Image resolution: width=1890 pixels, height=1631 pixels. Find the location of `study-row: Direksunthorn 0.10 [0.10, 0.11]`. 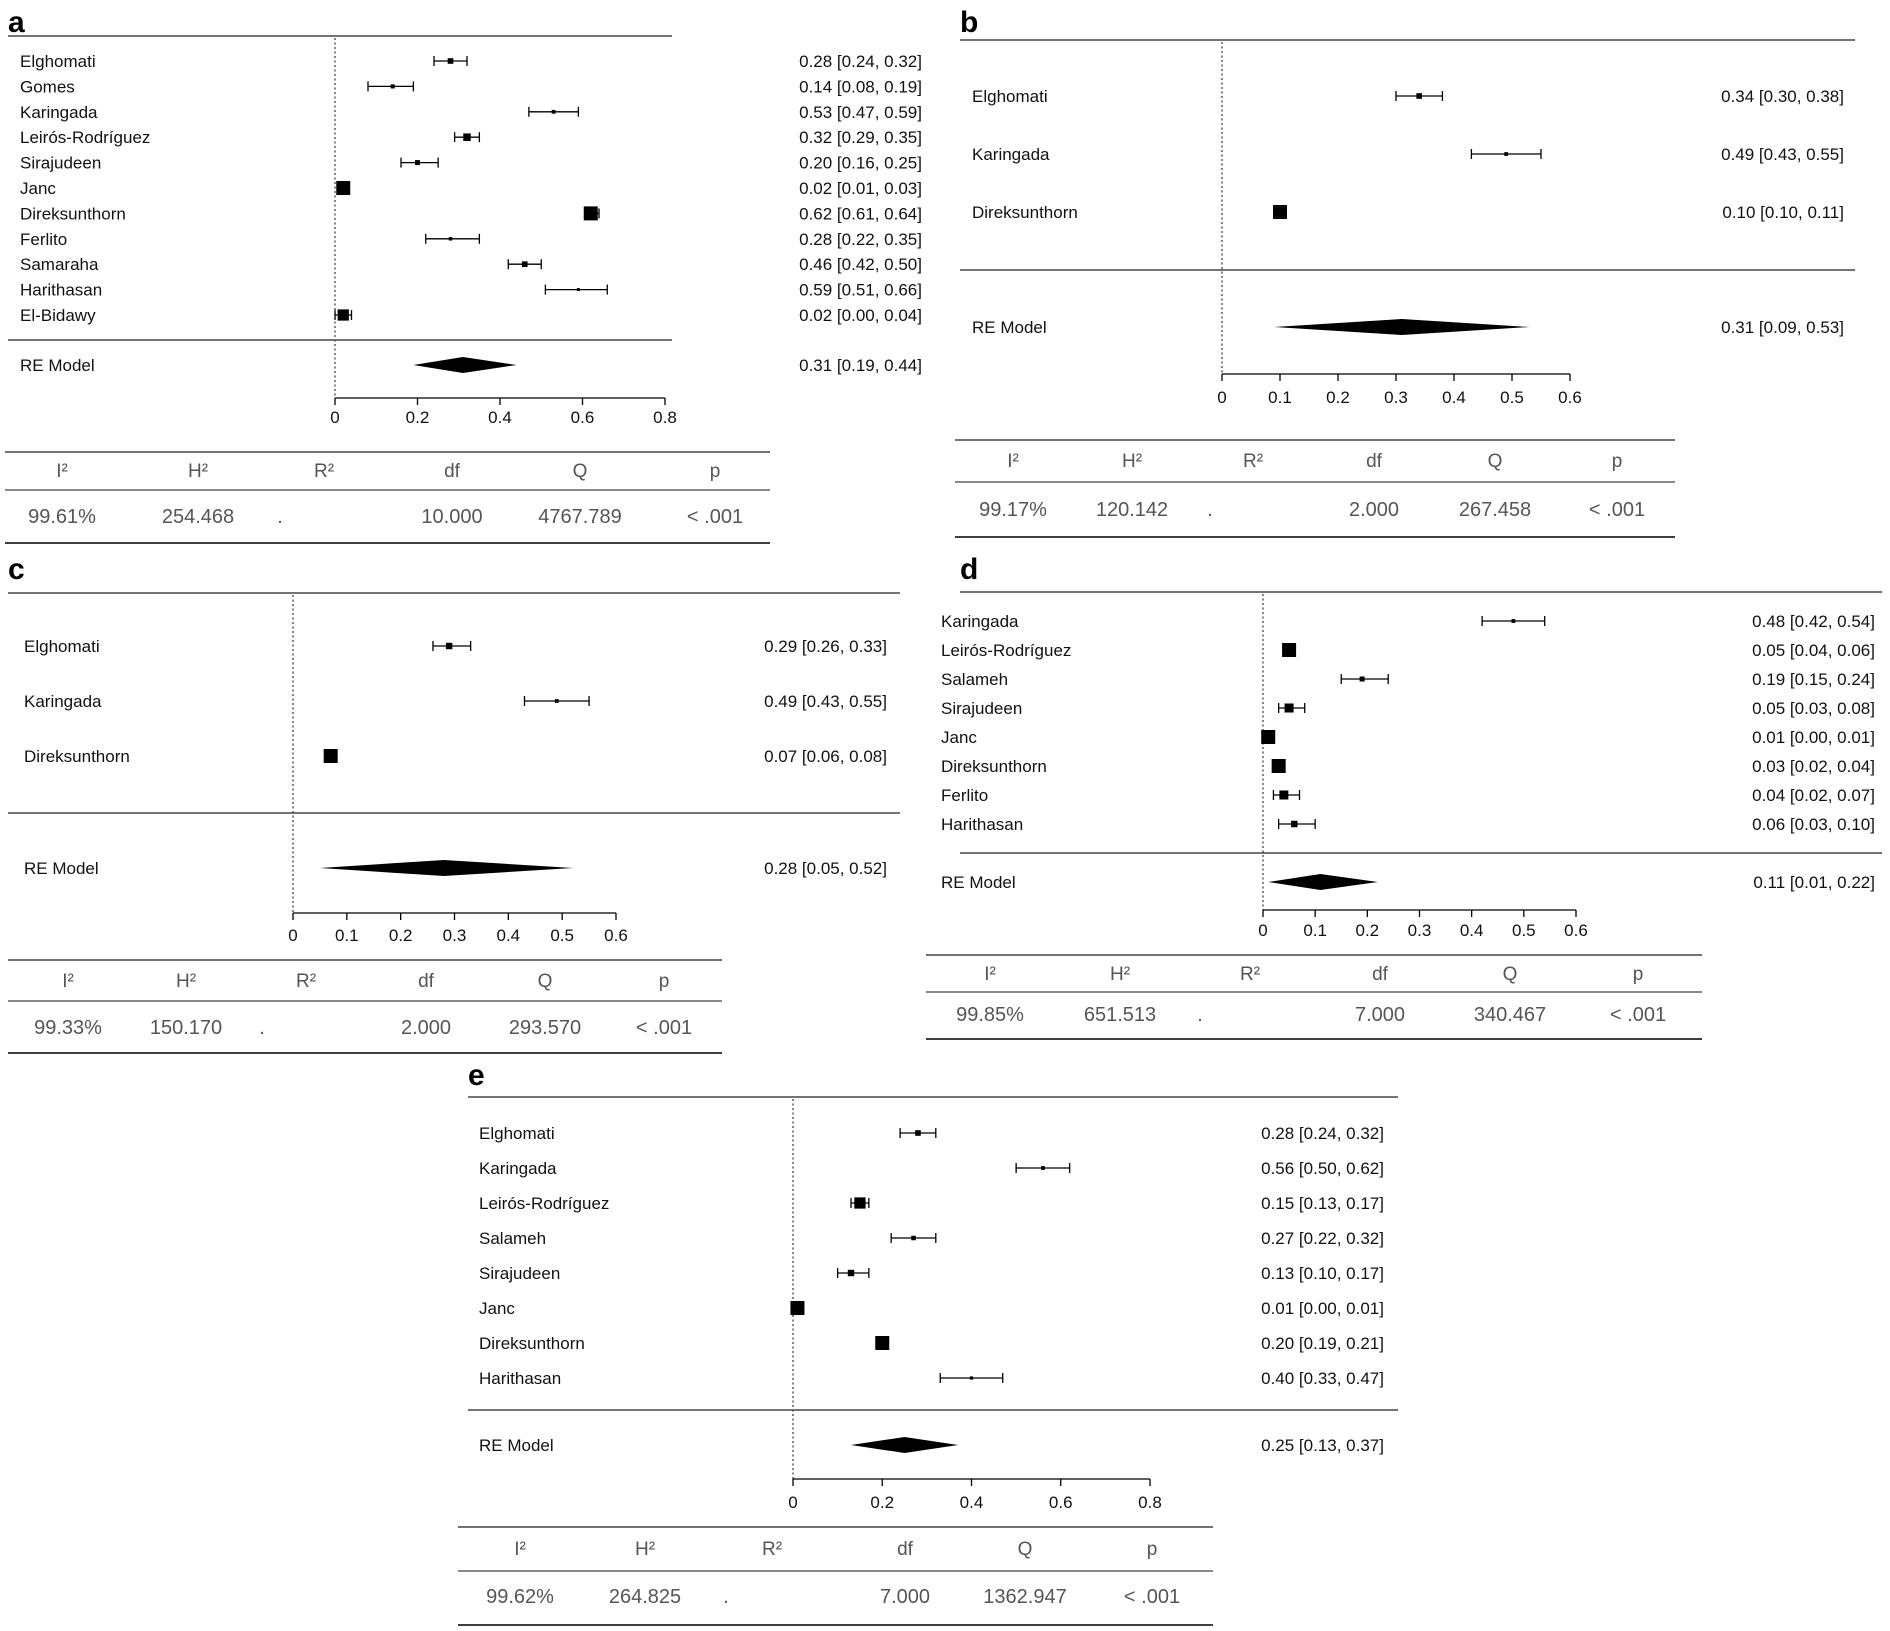

study-row: Direksunthorn 0.10 [0.10, 0.11] is located at coordinates (1408, 212).